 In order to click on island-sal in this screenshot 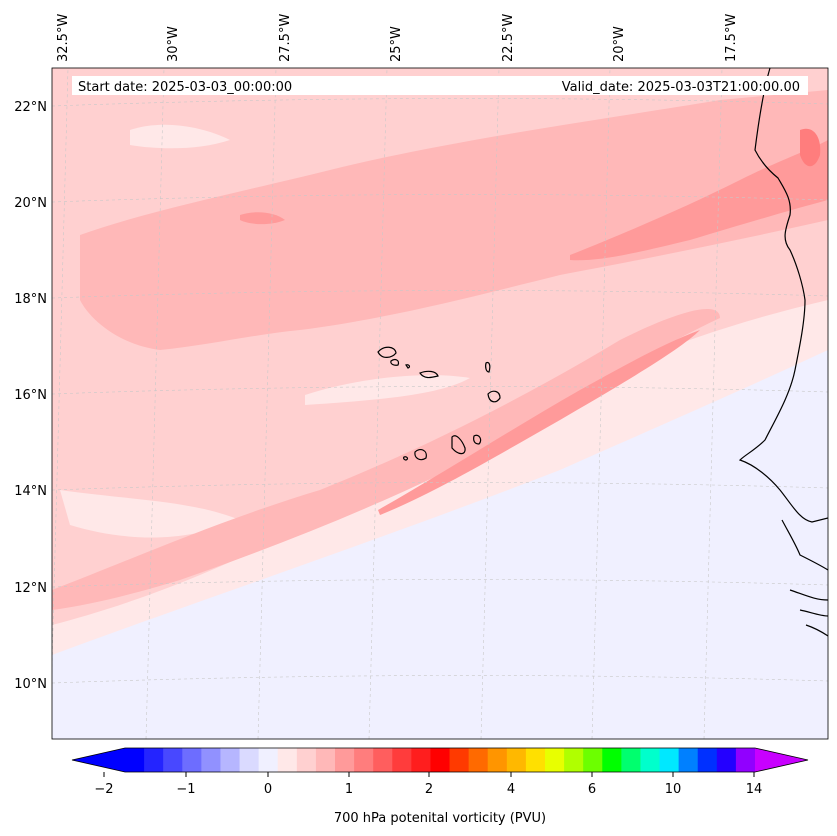, I will do `click(488, 367)`.